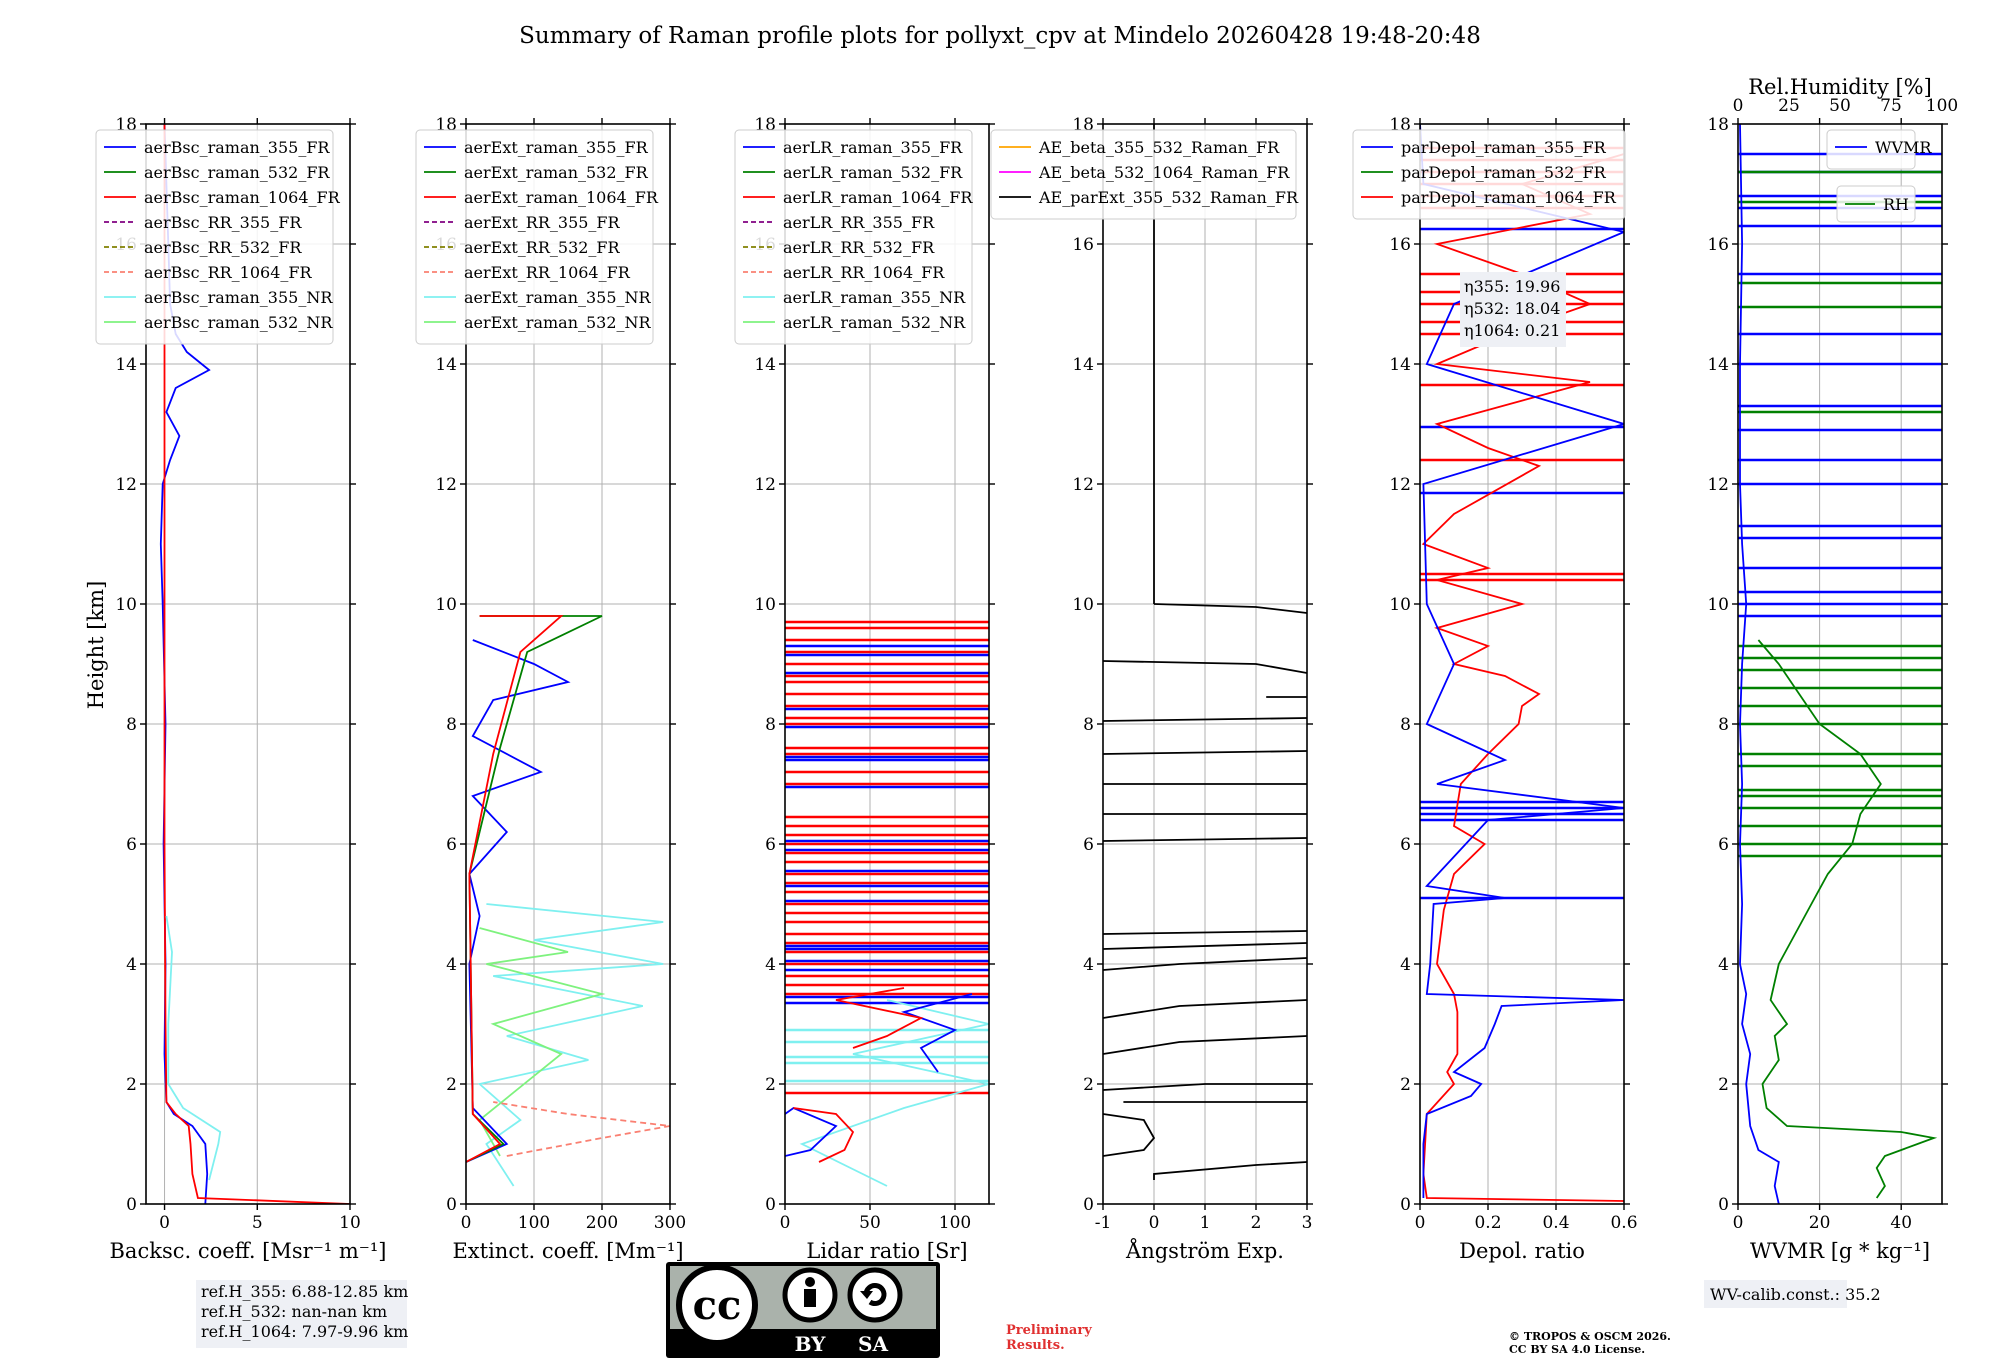 This screenshot has height=1360, width=2000. I want to click on top-x-tick-label: 100, so click(1942, 106).